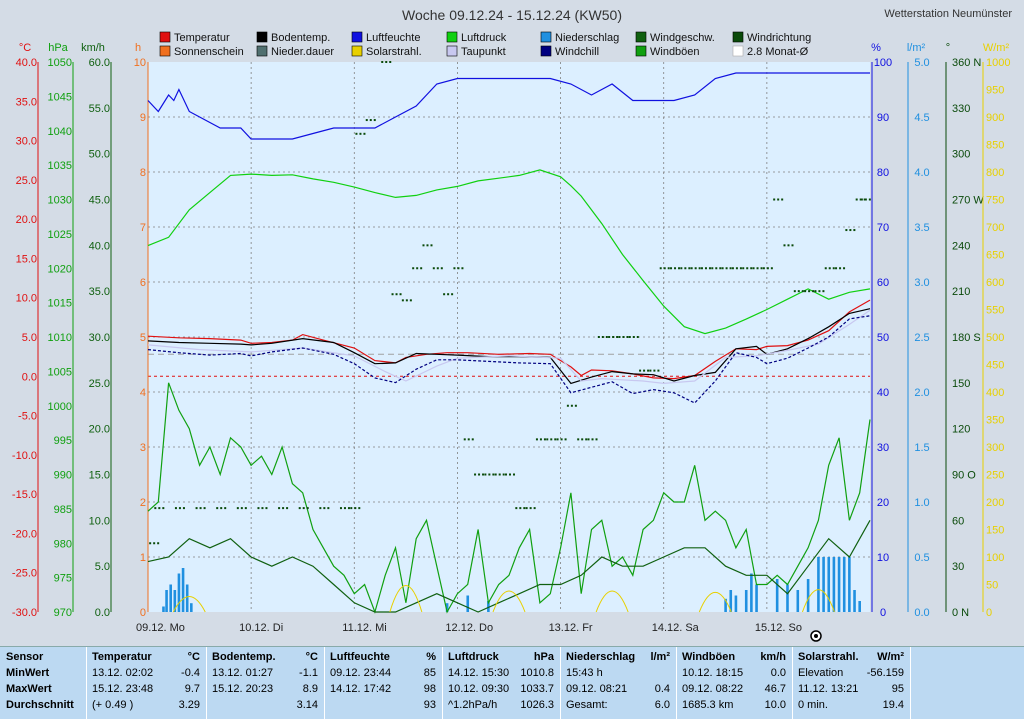  I want to click on tick-label-dir: 300, so click(961, 155).